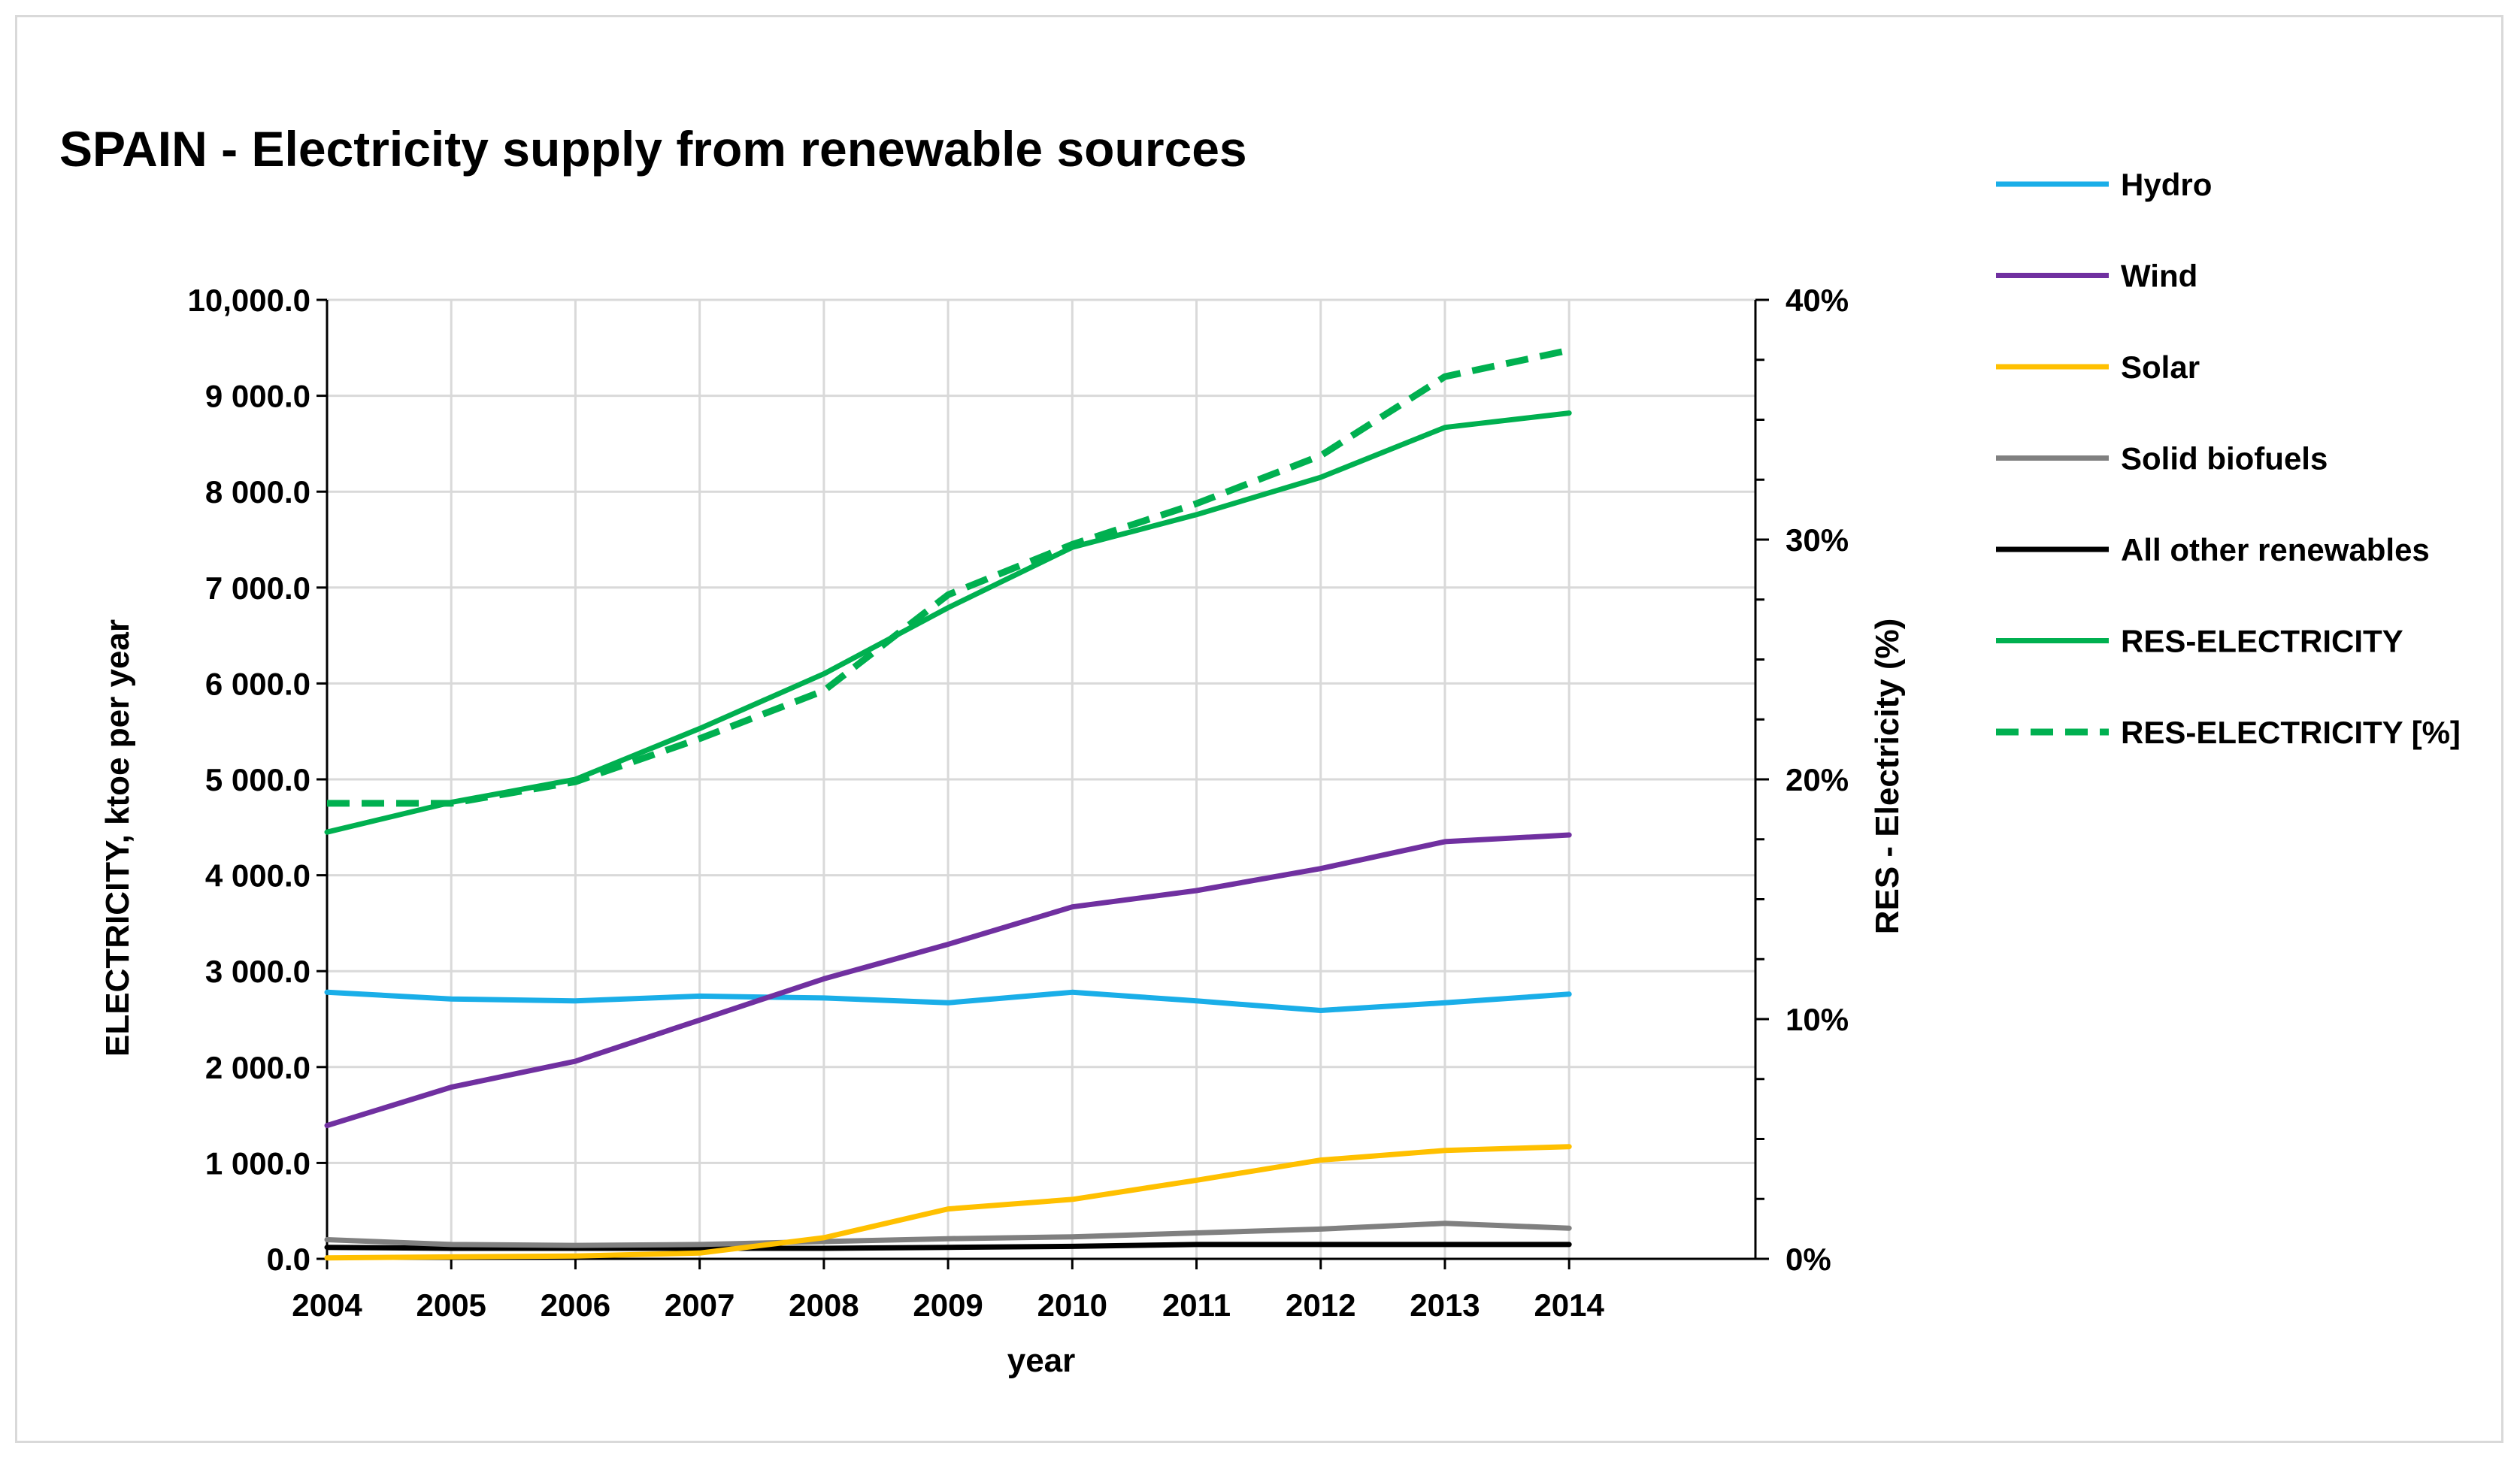  I want to click on y-tick-label: 0.0, so click(288, 1259).